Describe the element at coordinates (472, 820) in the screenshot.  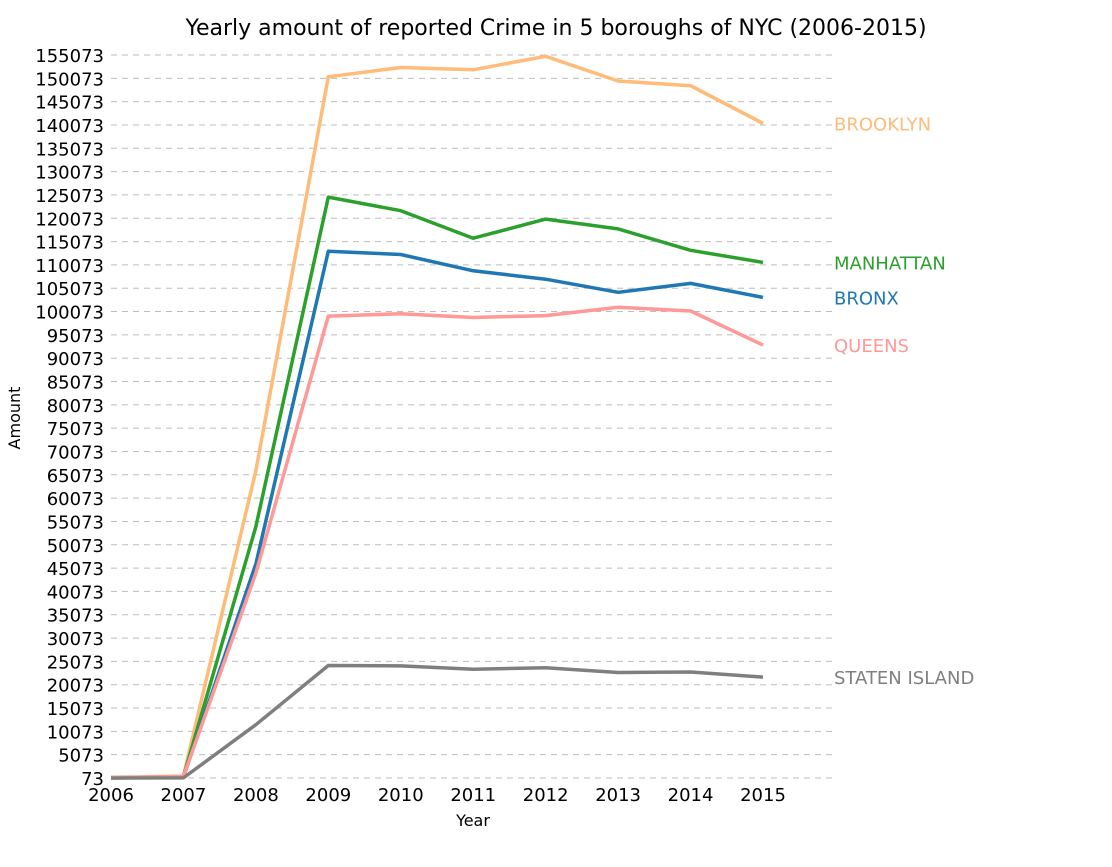
I see `x-axis-label: Year` at that location.